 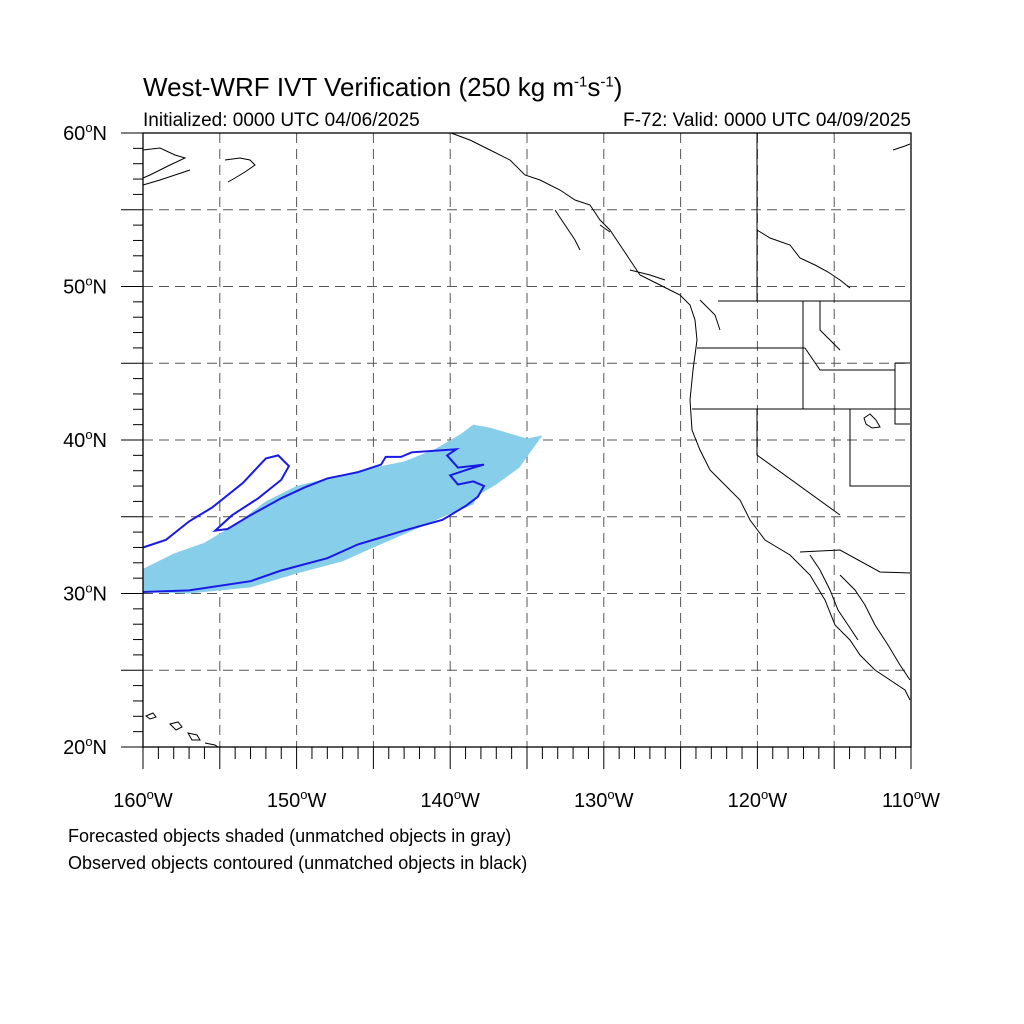 What do you see at coordinates (85, 132) in the screenshot?
I see `lat-tick-label: 60oN` at bounding box center [85, 132].